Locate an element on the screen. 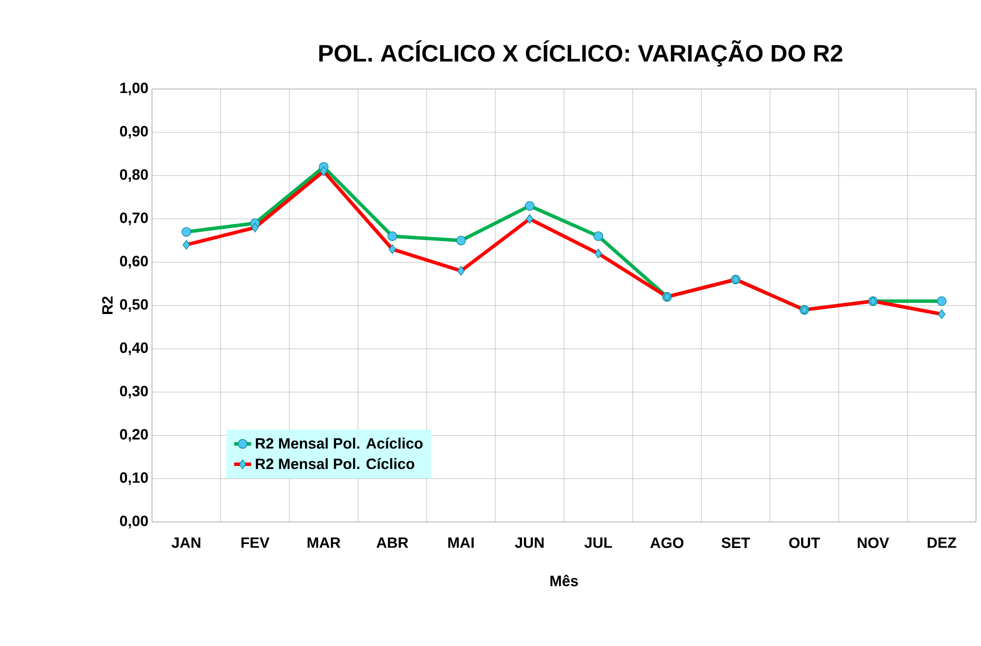 This screenshot has width=981, height=646. x-tick-label: FEV is located at coordinates (255, 543).